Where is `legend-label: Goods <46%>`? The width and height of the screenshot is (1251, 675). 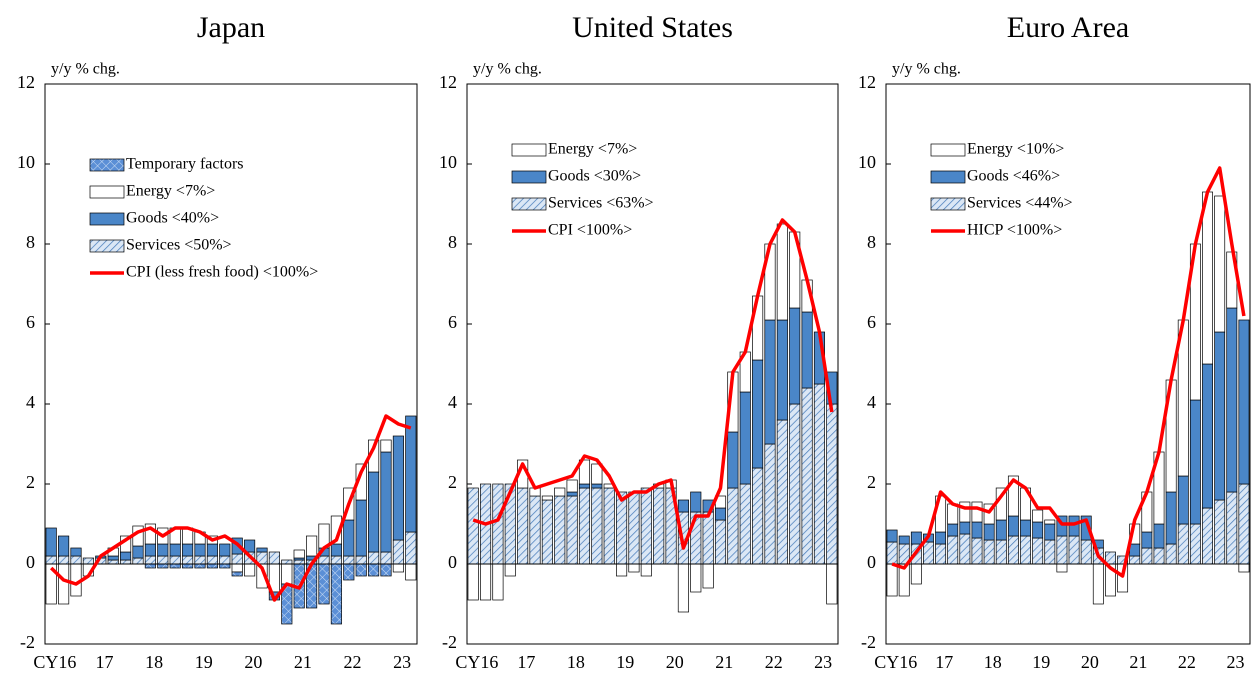
legend-label: Goods <46%> is located at coordinates (1013, 176).